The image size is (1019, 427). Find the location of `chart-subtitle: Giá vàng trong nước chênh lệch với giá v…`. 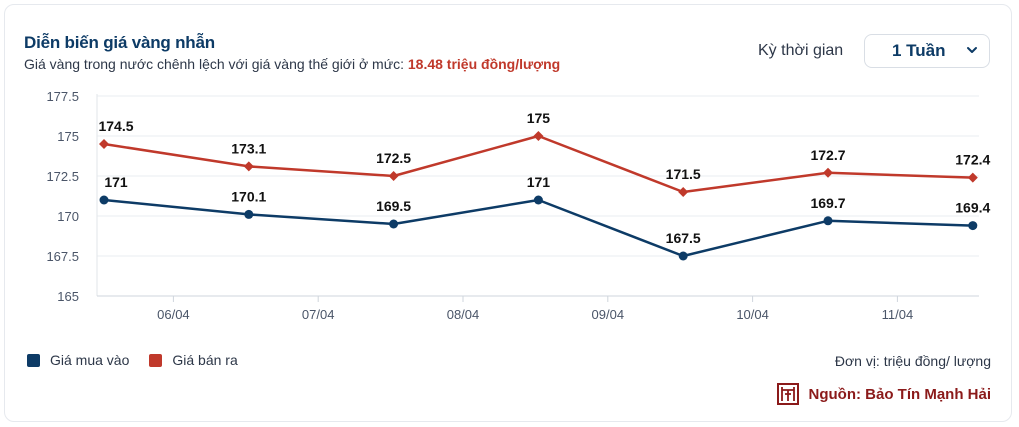

chart-subtitle: Giá vàng trong nước chênh lệch với giá v… is located at coordinates (292, 64).